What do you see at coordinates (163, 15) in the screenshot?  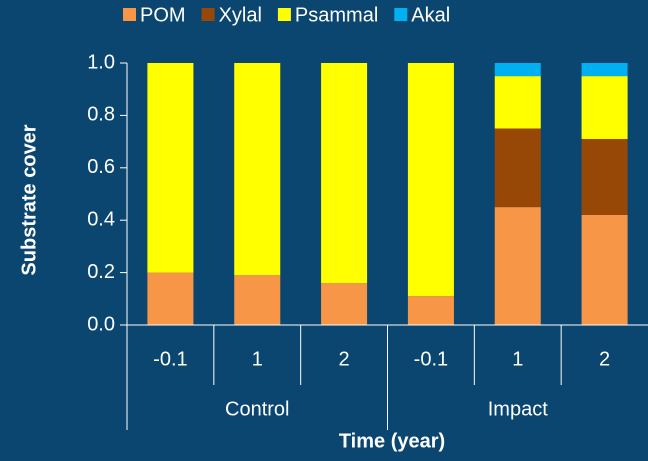 I see `legend-label: POM` at bounding box center [163, 15].